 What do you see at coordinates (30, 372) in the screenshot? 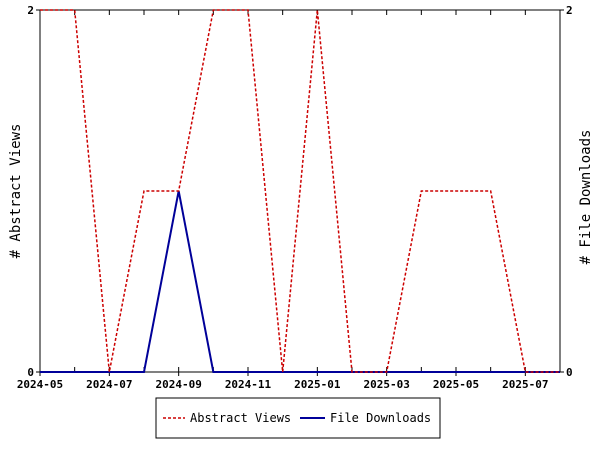
I see `y-tick-label: 0` at bounding box center [30, 372].